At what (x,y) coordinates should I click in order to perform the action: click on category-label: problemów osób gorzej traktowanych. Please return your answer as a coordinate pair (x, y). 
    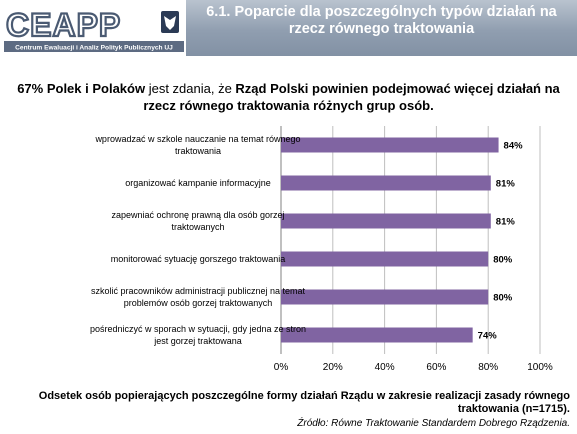
    Looking at the image, I should click on (198, 303).